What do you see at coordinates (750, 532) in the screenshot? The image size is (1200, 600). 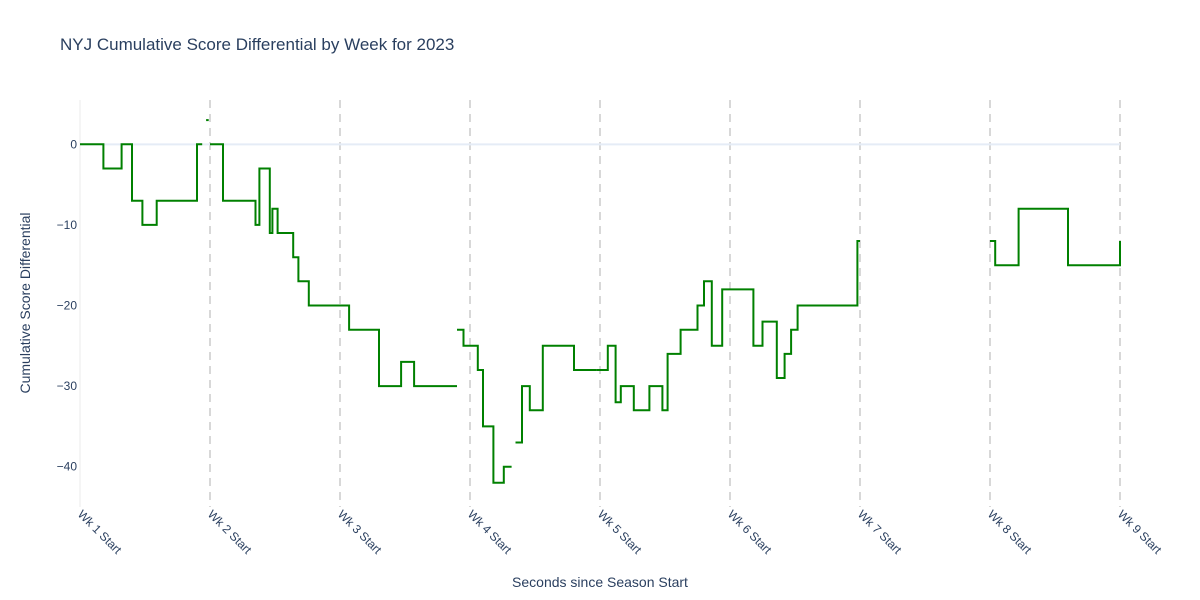 I see `x-tick-label: Wk 6 Start` at bounding box center [750, 532].